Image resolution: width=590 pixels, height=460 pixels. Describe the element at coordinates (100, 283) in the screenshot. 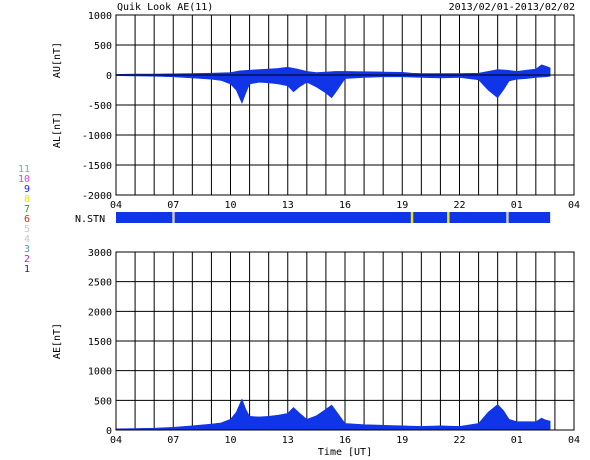

I see `ae-ytick-label: 2500` at that location.